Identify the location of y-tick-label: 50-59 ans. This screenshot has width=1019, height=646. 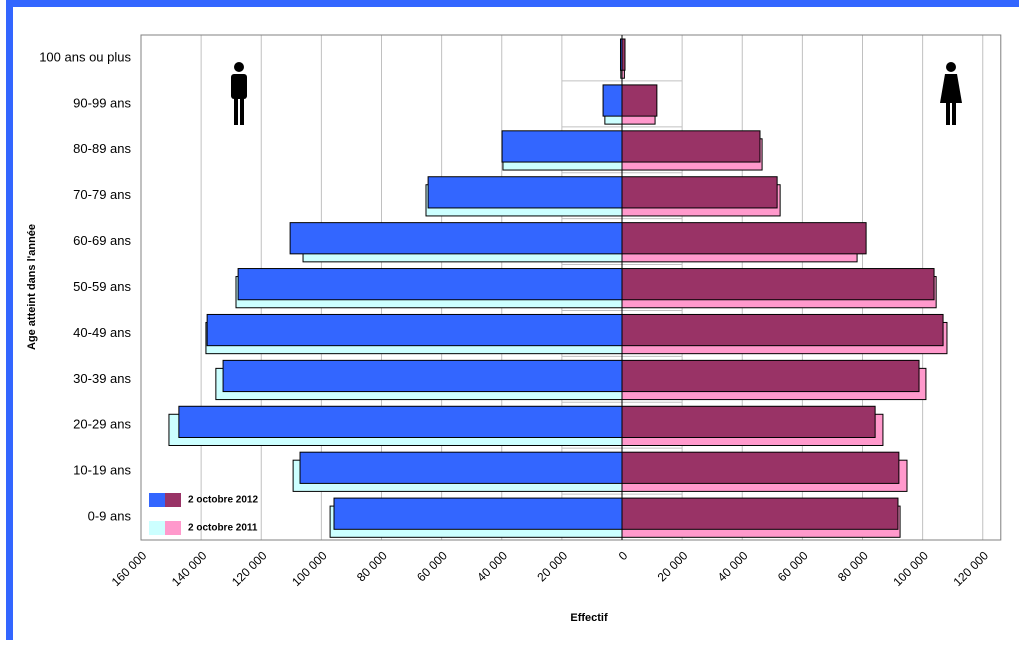
(102, 286).